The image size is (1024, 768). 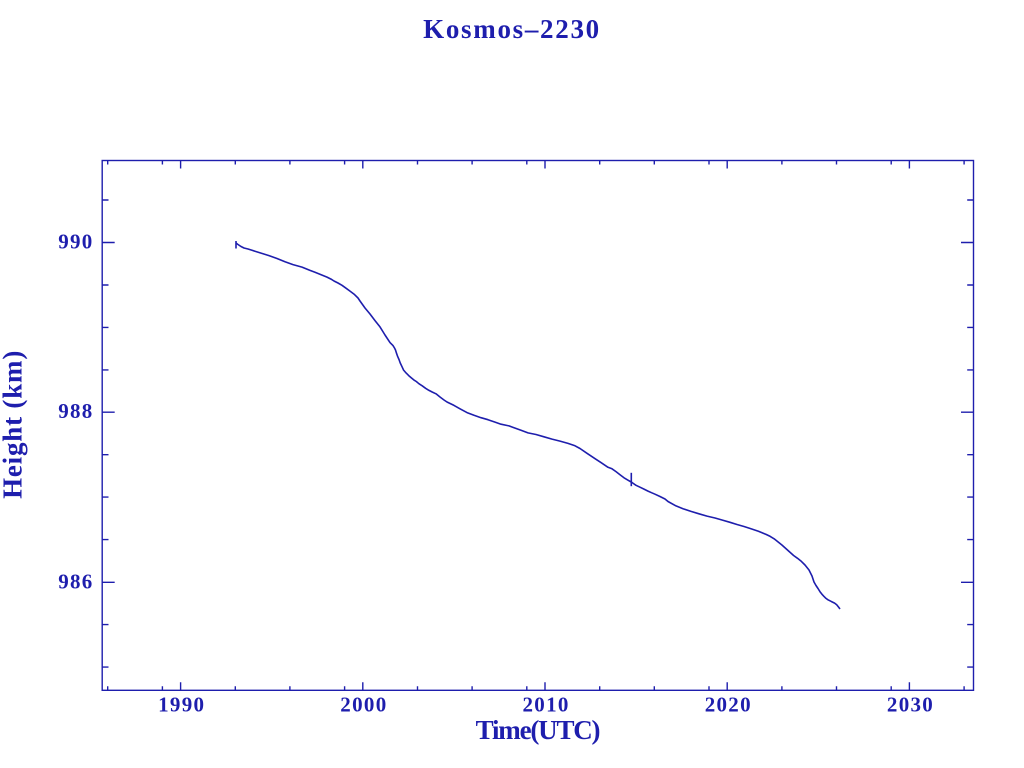 What do you see at coordinates (545, 704) in the screenshot?
I see `svg-text: 2010` at bounding box center [545, 704].